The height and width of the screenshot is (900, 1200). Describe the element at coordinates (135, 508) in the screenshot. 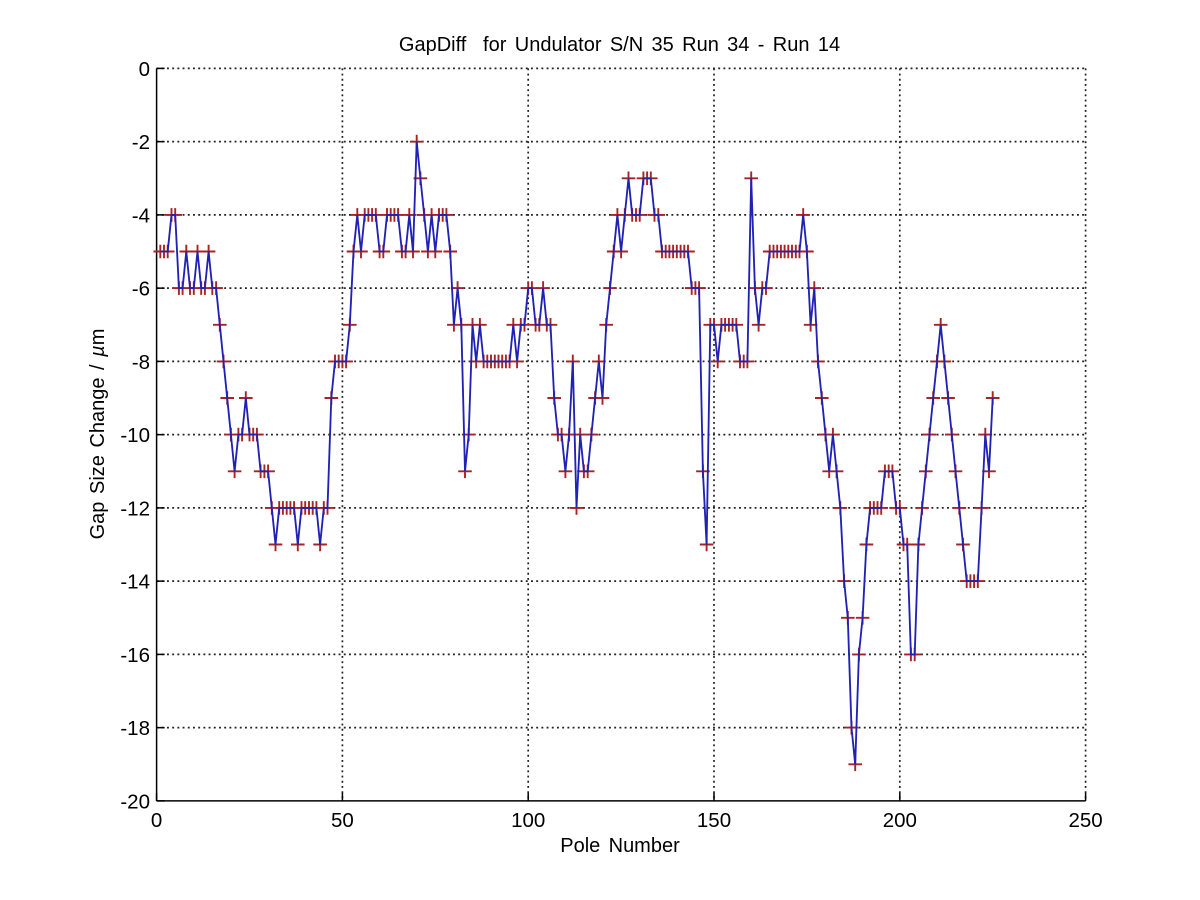

I see `svg-text: -12` at that location.